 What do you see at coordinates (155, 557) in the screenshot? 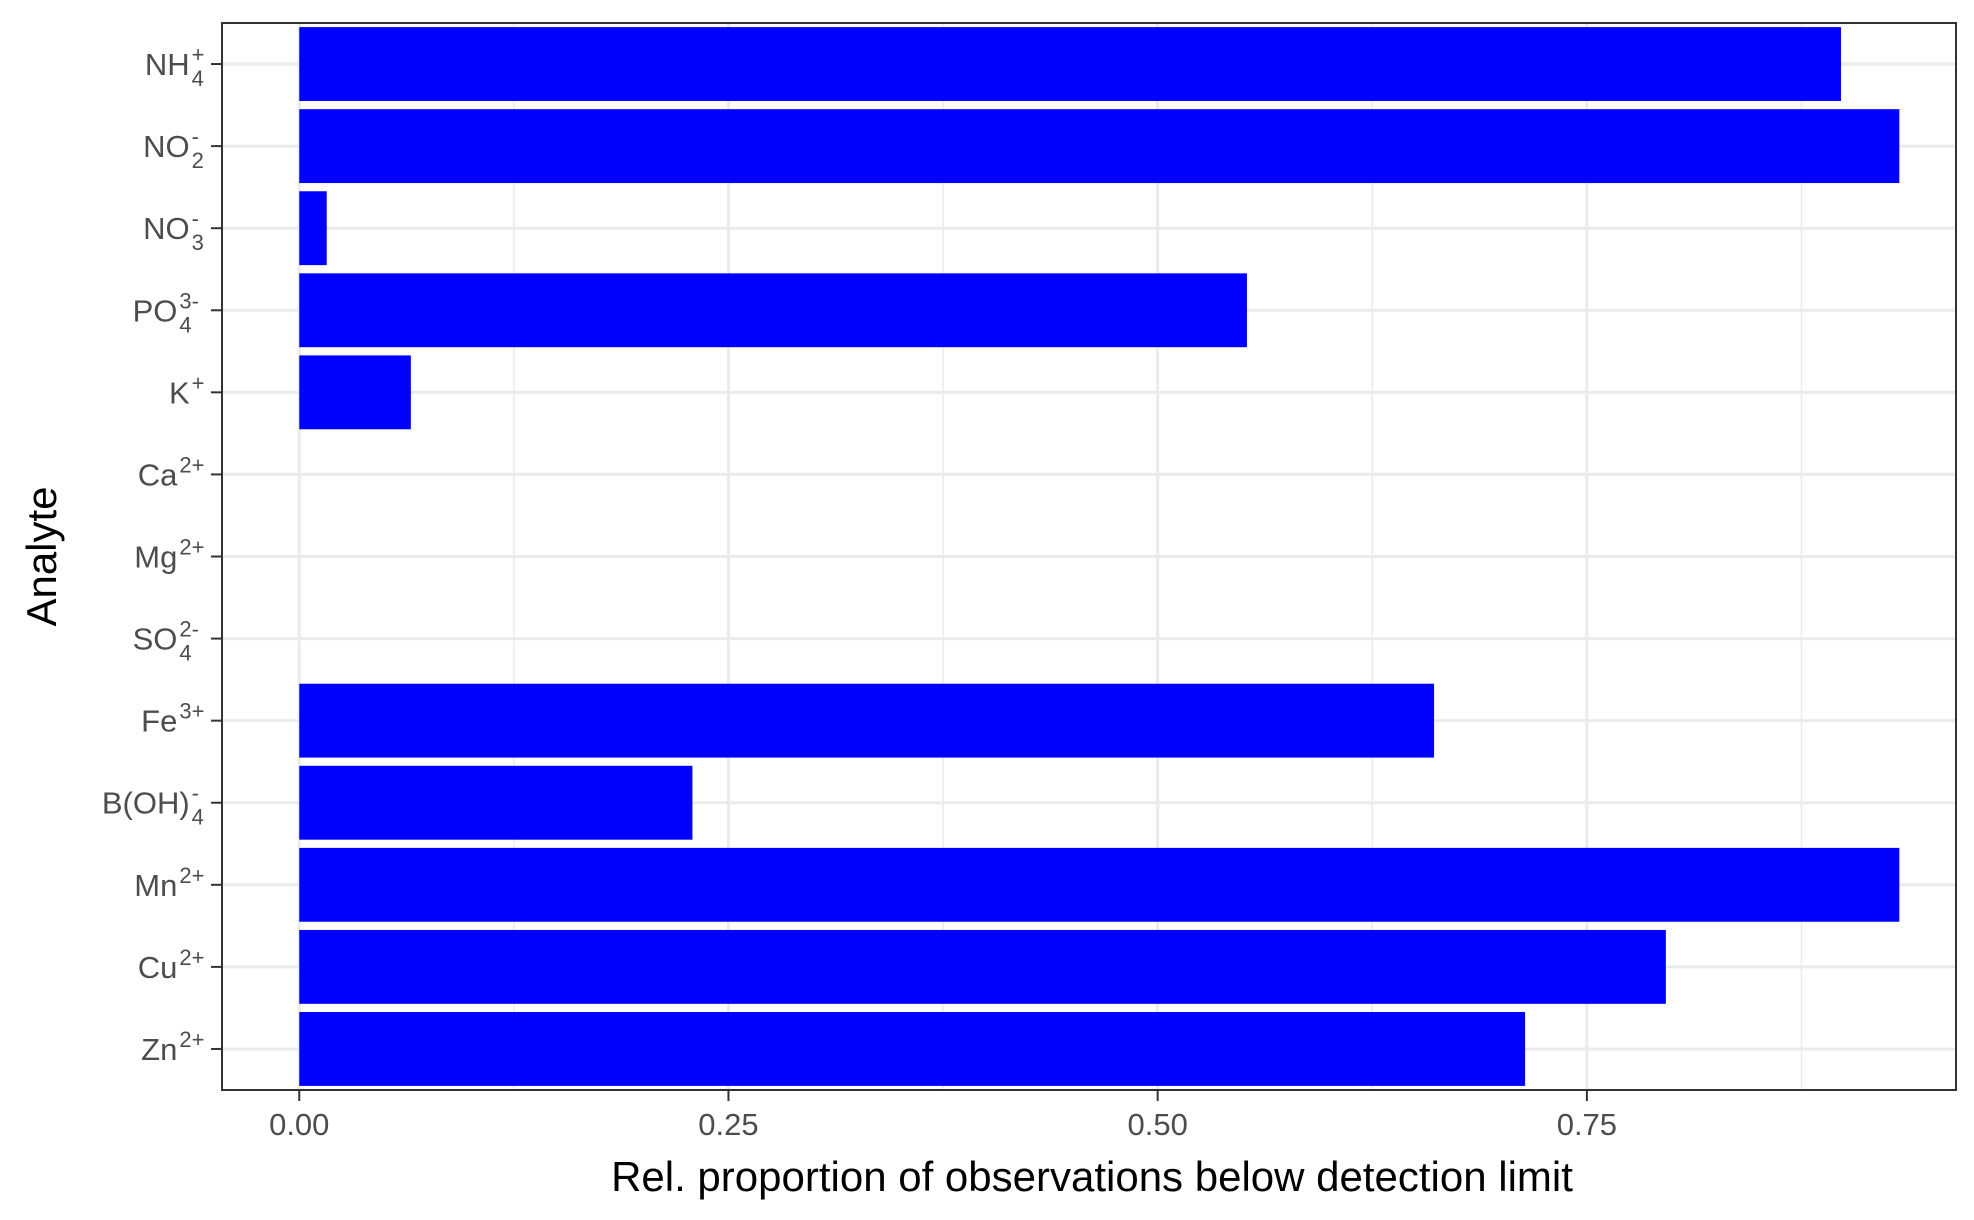
I see `y-tick-label: Mg` at bounding box center [155, 557].